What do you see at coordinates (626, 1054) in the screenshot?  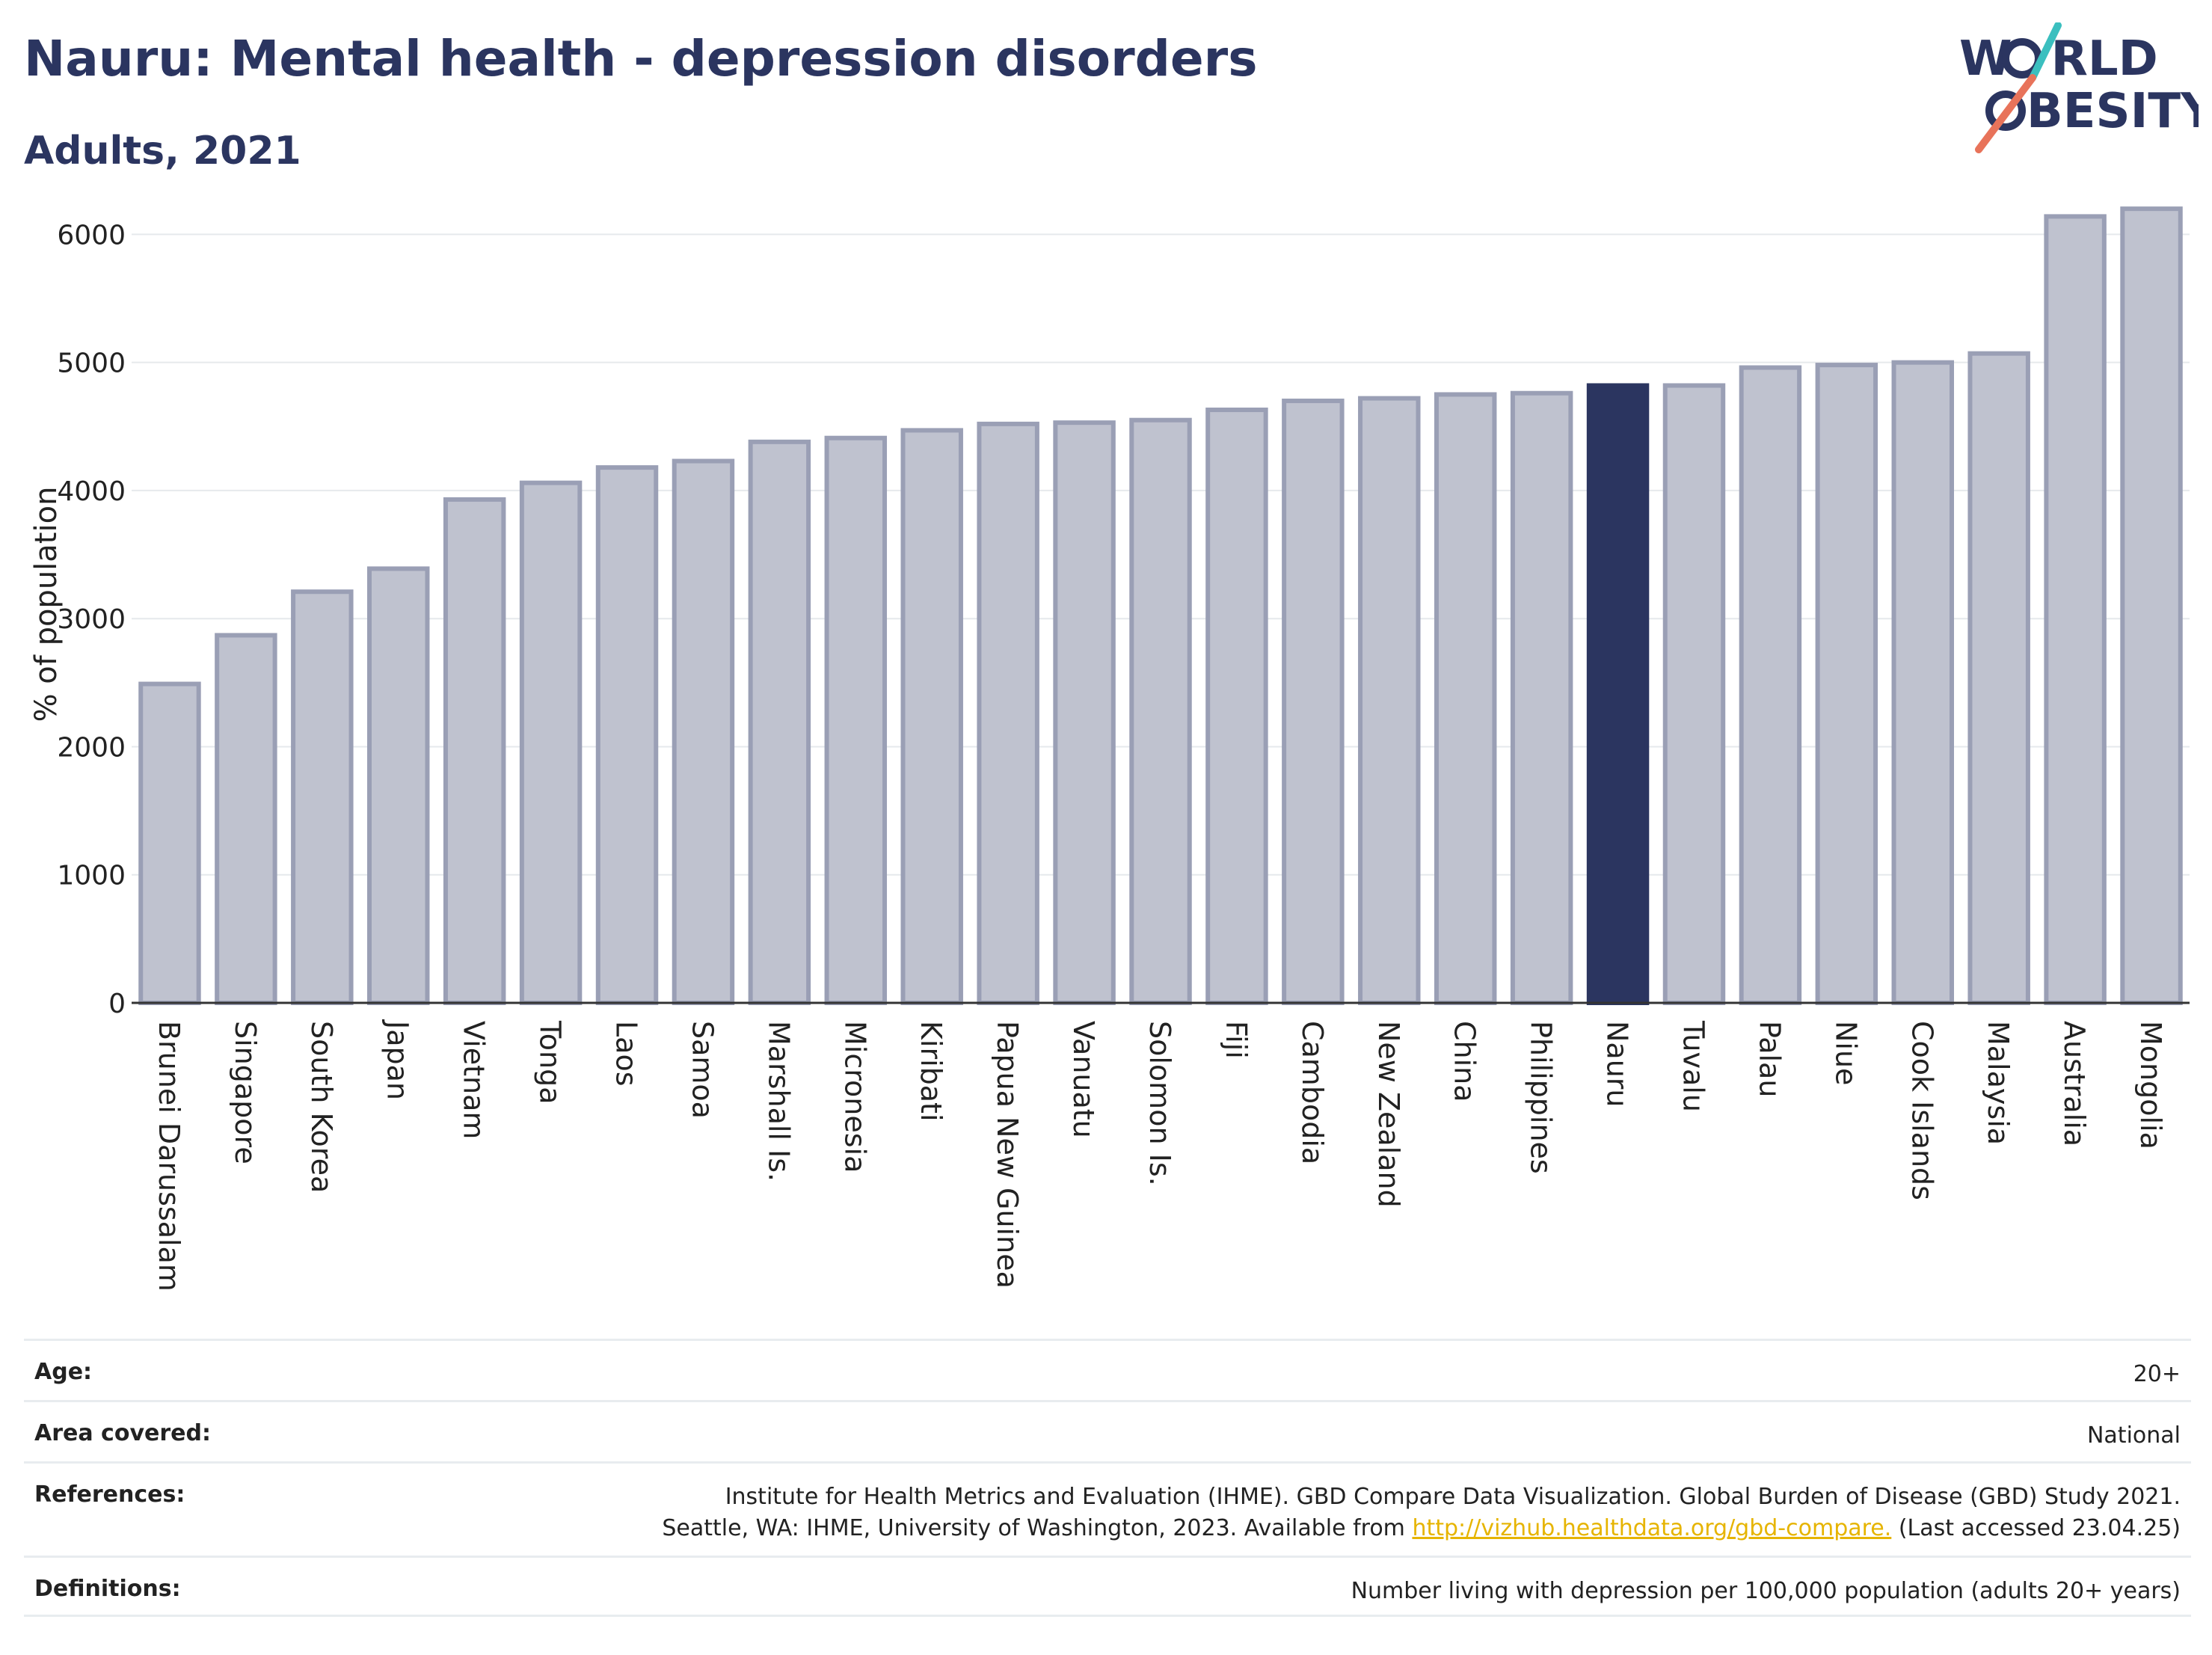 I see `x-tick-label: Laos` at bounding box center [626, 1054].